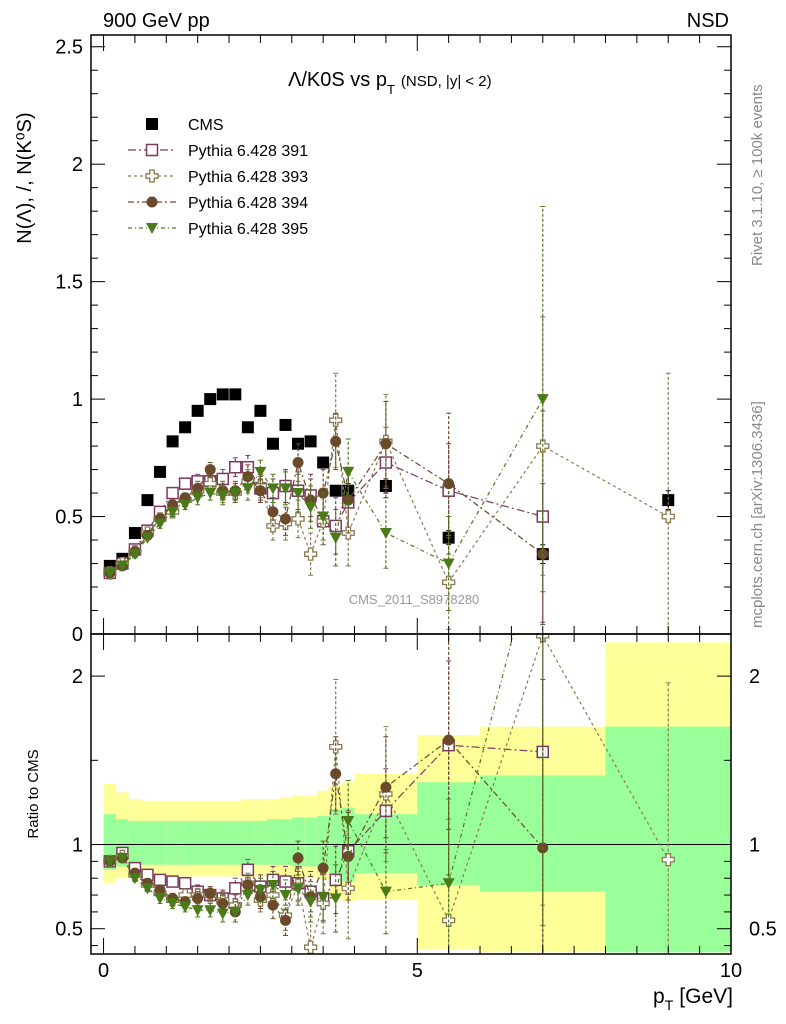 The width and height of the screenshot is (786, 1024). What do you see at coordinates (763, 930) in the screenshot?
I see `ratio-y-tick-label-right: 0.5` at bounding box center [763, 930].